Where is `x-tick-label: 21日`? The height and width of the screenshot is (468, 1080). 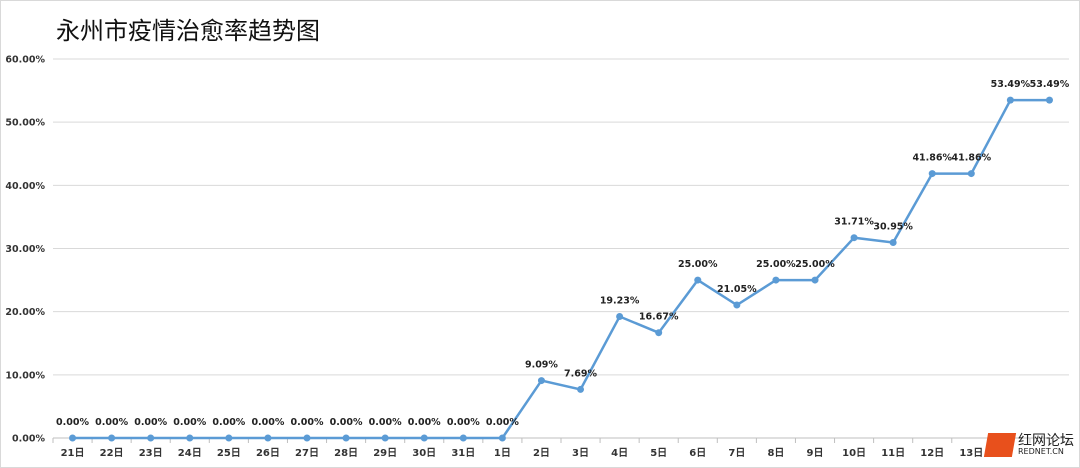
x-tick-label: 21日 is located at coordinates (73, 453).